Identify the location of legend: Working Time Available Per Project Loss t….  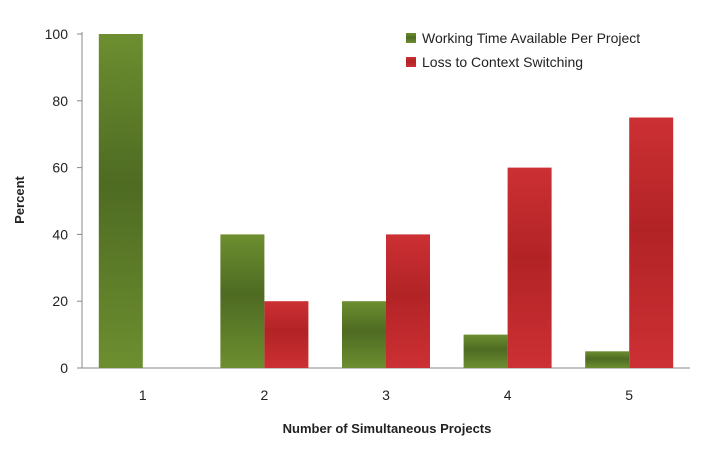
(523, 50).